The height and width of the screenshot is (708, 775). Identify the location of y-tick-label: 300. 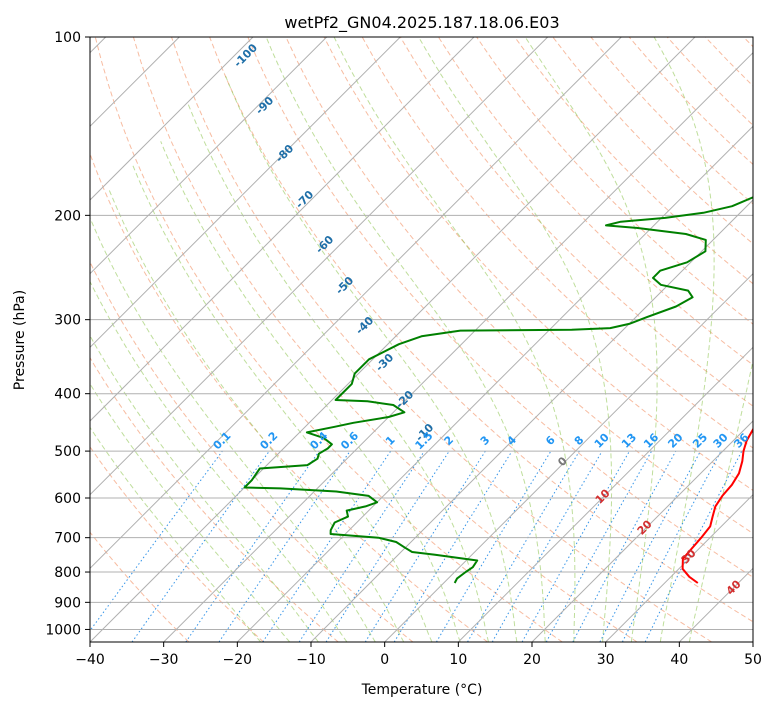
(67, 321).